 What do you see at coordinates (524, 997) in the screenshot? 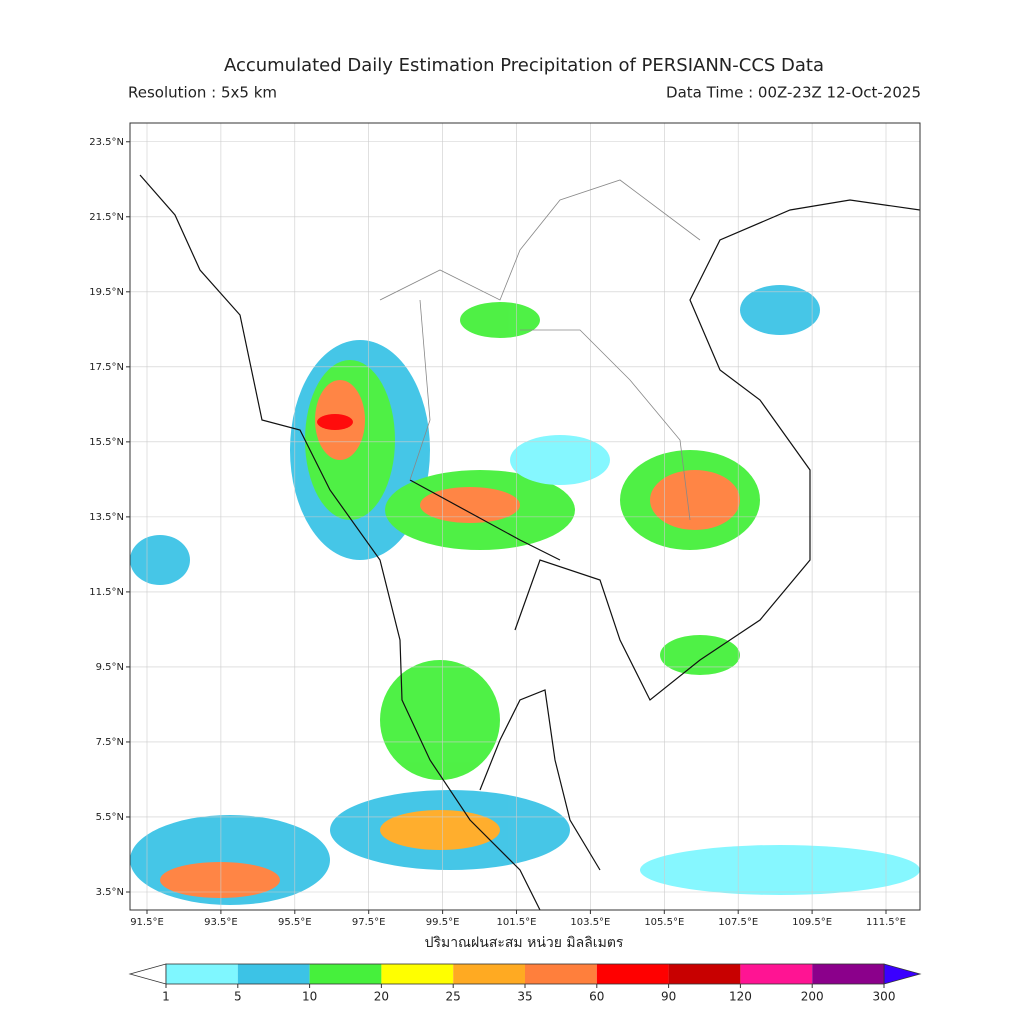
I see `colorbar-label: 35` at bounding box center [524, 997].